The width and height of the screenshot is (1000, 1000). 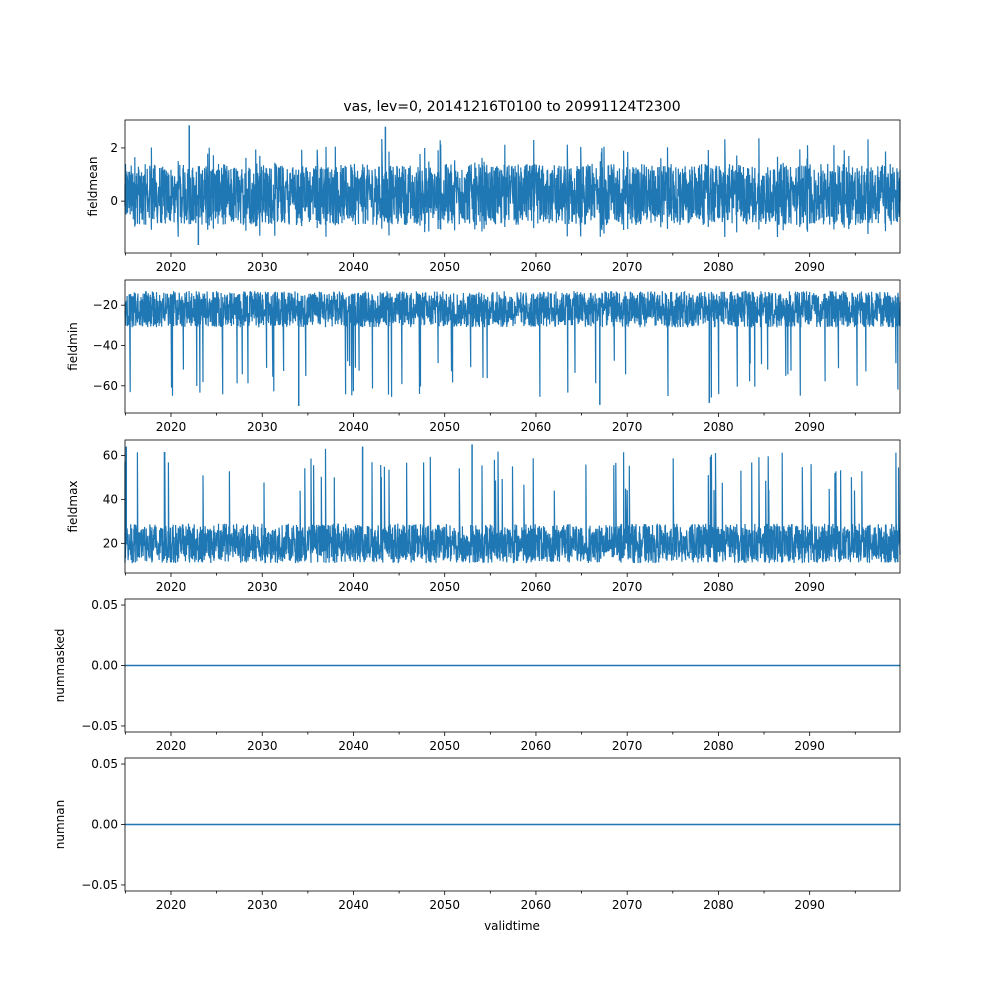 What do you see at coordinates (114, 201) in the screenshot?
I see `y-tick-label: 0` at bounding box center [114, 201].